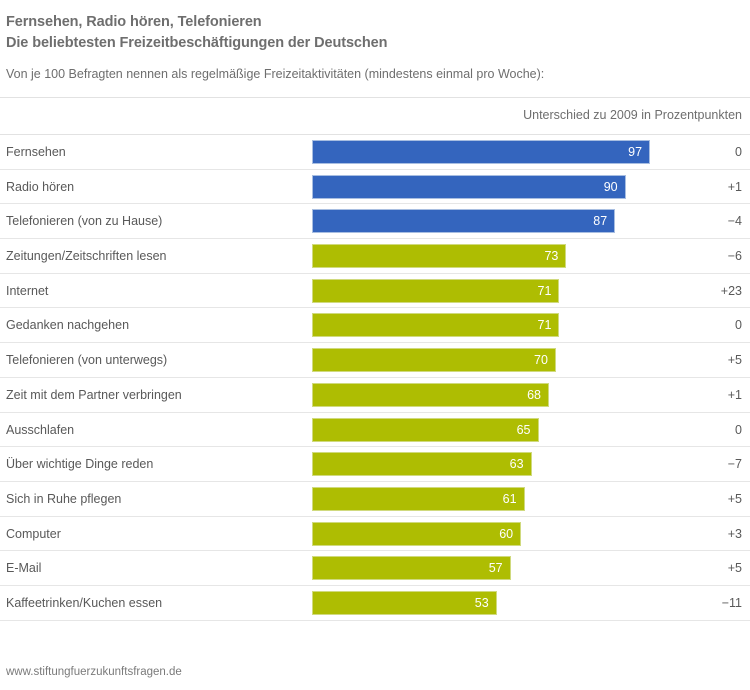  I want to click on bar-green: 53, so click(404, 602).